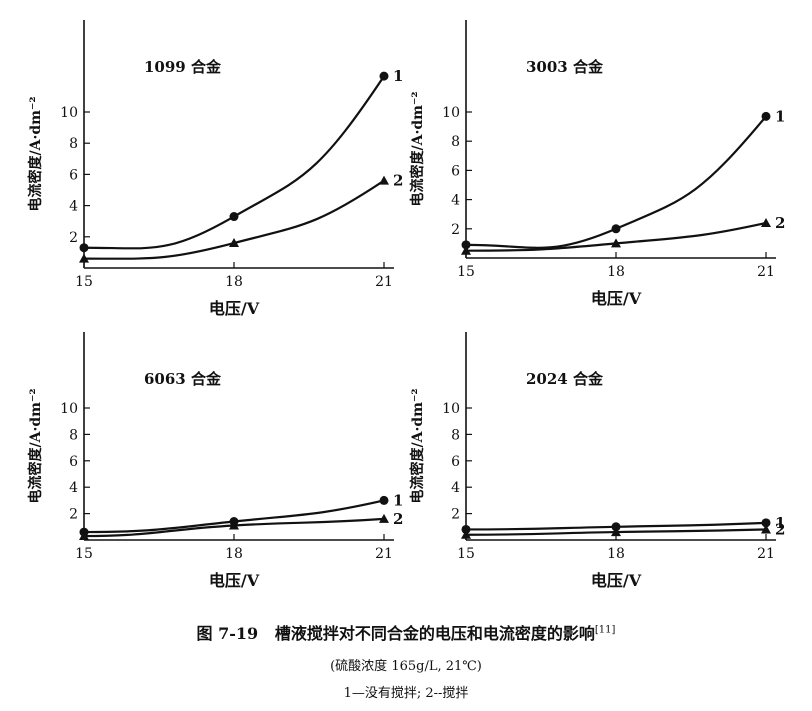 The image size is (812, 711). I want to click on figure-caption-legend: 1—没有搅拌; 2--搅拌, so click(406, 693).